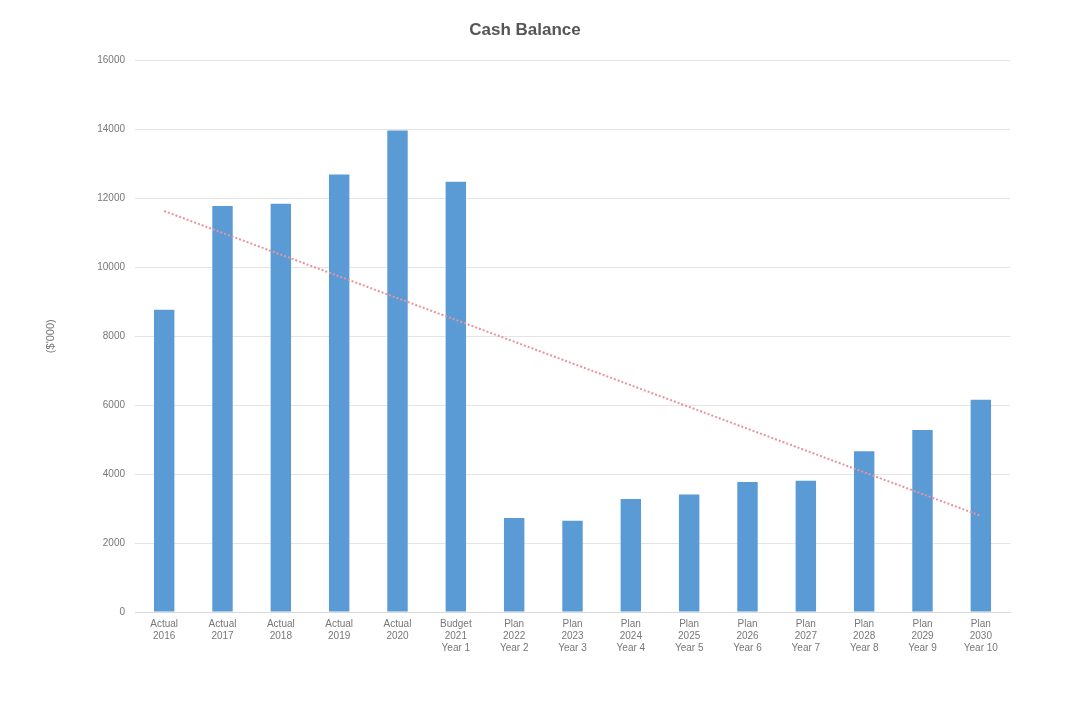  I want to click on y-tick-label: 0, so click(122, 611).